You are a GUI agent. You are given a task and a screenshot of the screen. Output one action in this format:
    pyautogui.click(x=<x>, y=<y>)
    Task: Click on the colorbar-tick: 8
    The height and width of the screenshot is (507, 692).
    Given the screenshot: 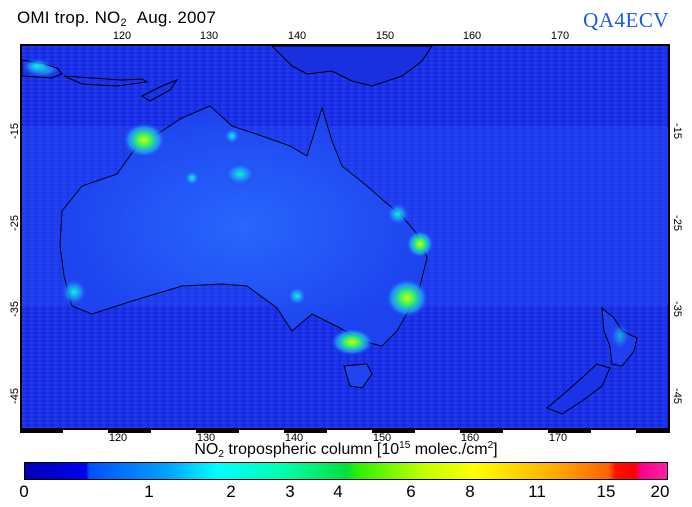 What is the action you would take?
    pyautogui.click(x=470, y=491)
    